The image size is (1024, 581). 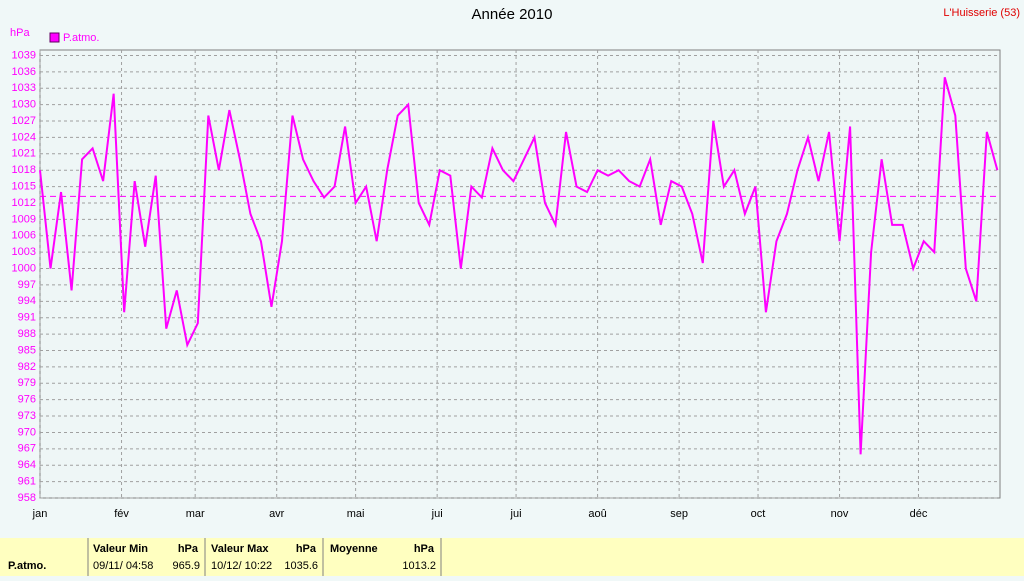 What do you see at coordinates (27, 400) in the screenshot?
I see `y-tick-label: 976` at bounding box center [27, 400].